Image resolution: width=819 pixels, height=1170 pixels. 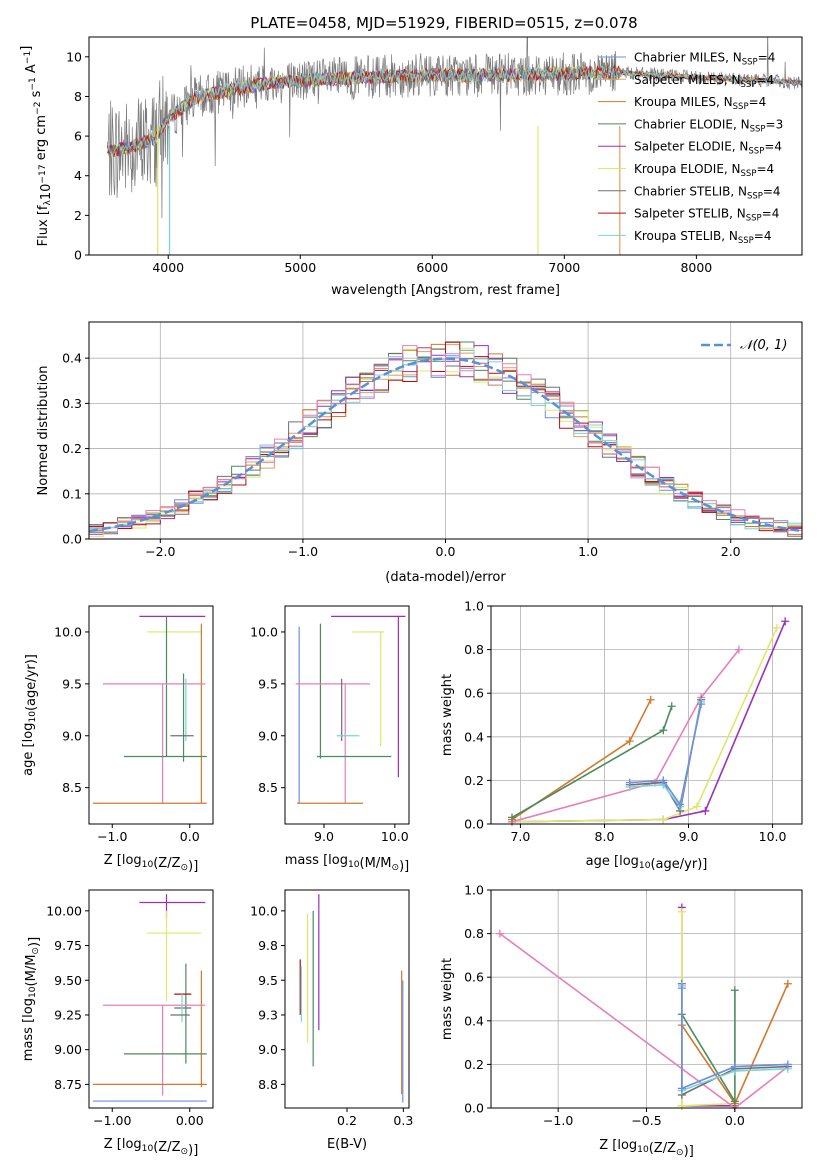 I want to click on y-tick-label: 1.0, so click(x=474, y=890).